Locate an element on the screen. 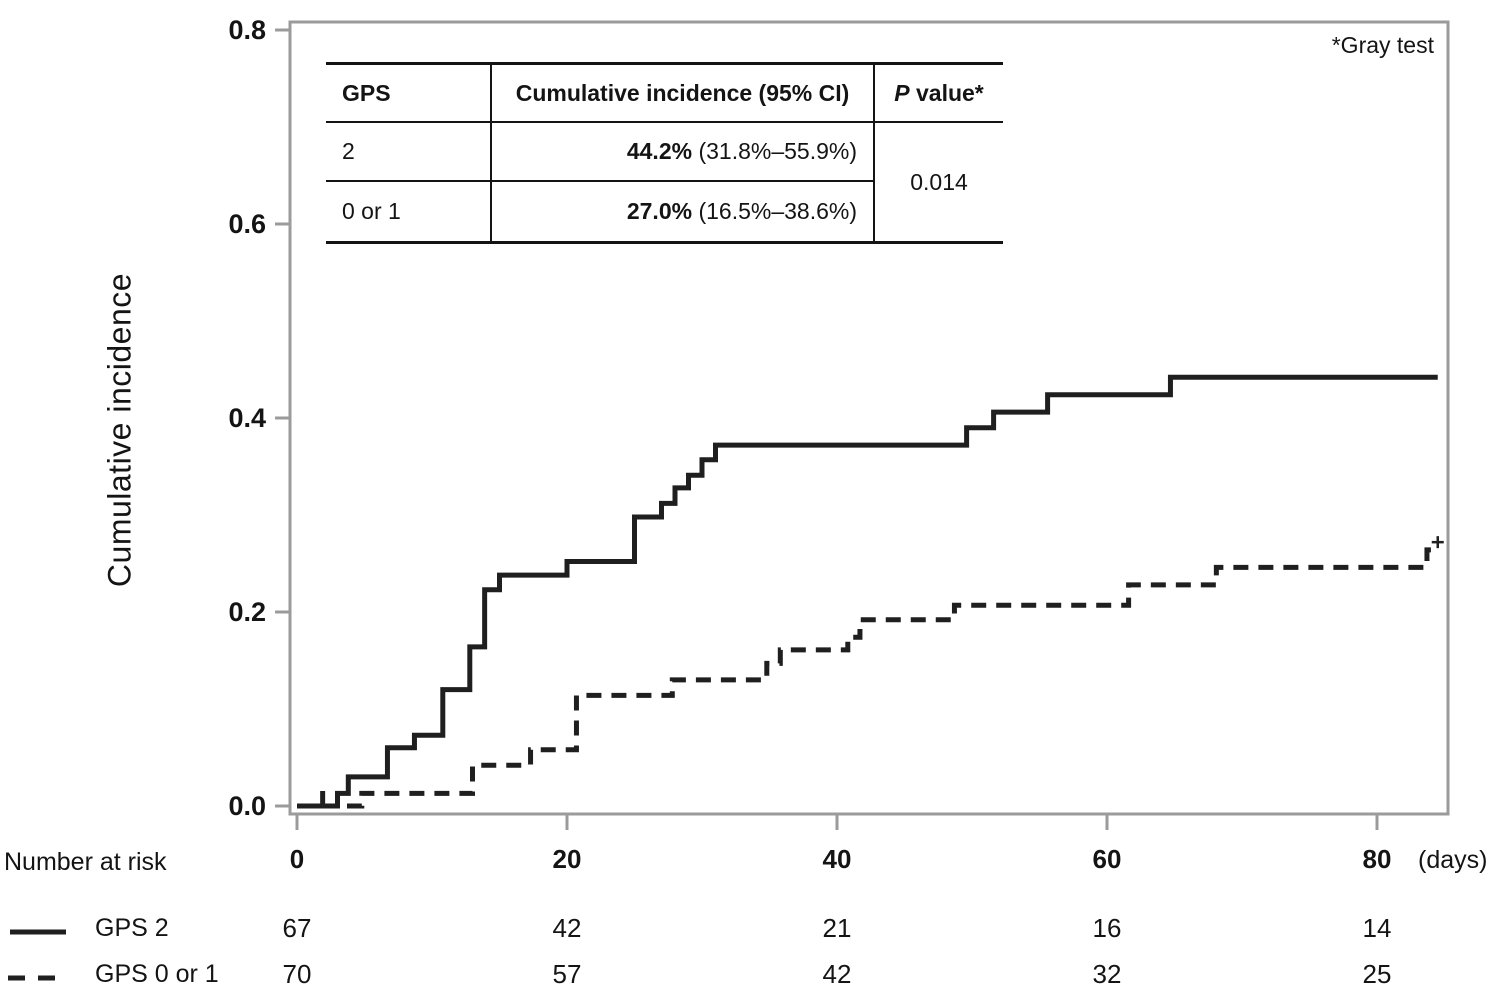 The height and width of the screenshot is (990, 1500). gps01-dashed-line-swatch is located at coordinates (38, 978).